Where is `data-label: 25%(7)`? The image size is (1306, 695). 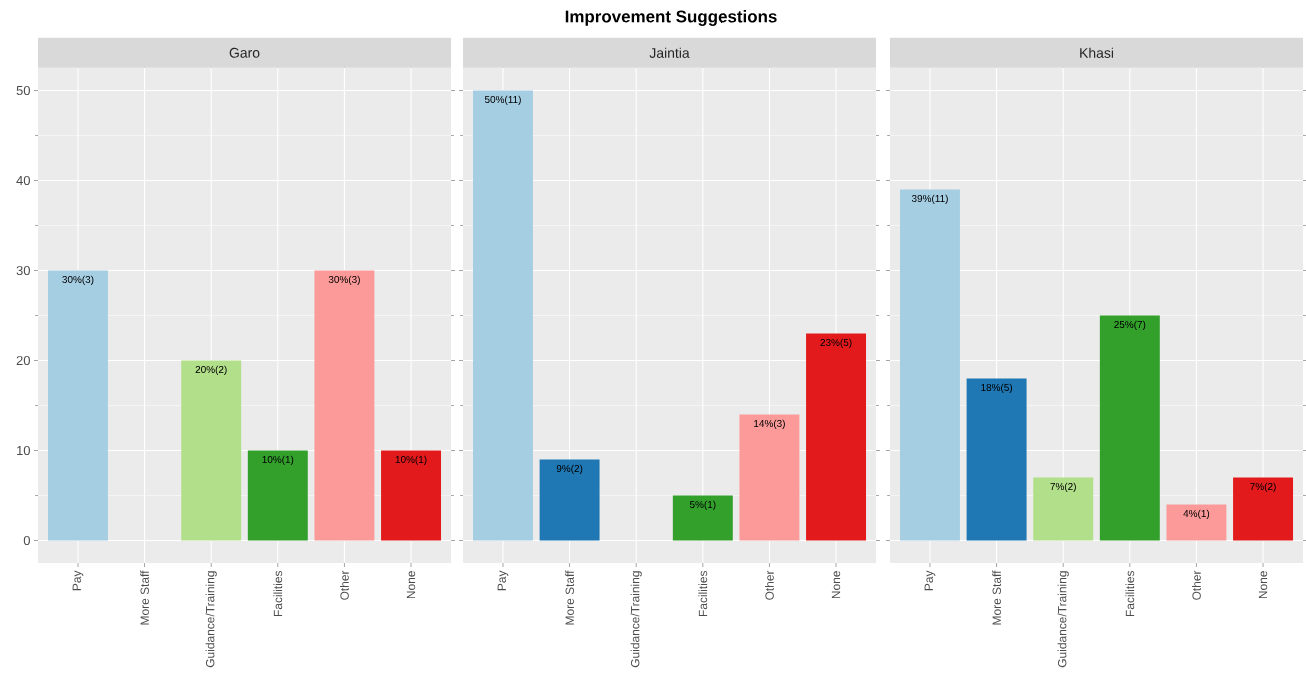 data-label: 25%(7) is located at coordinates (1130, 325).